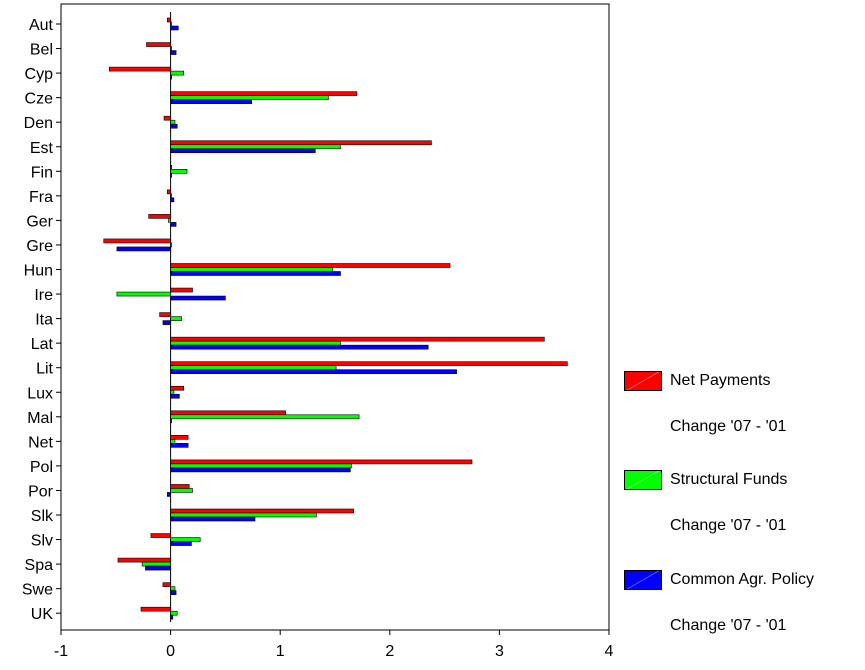  Describe the element at coordinates (158, 568) in the screenshot. I see `bar-common-agr-policy-spa` at that location.